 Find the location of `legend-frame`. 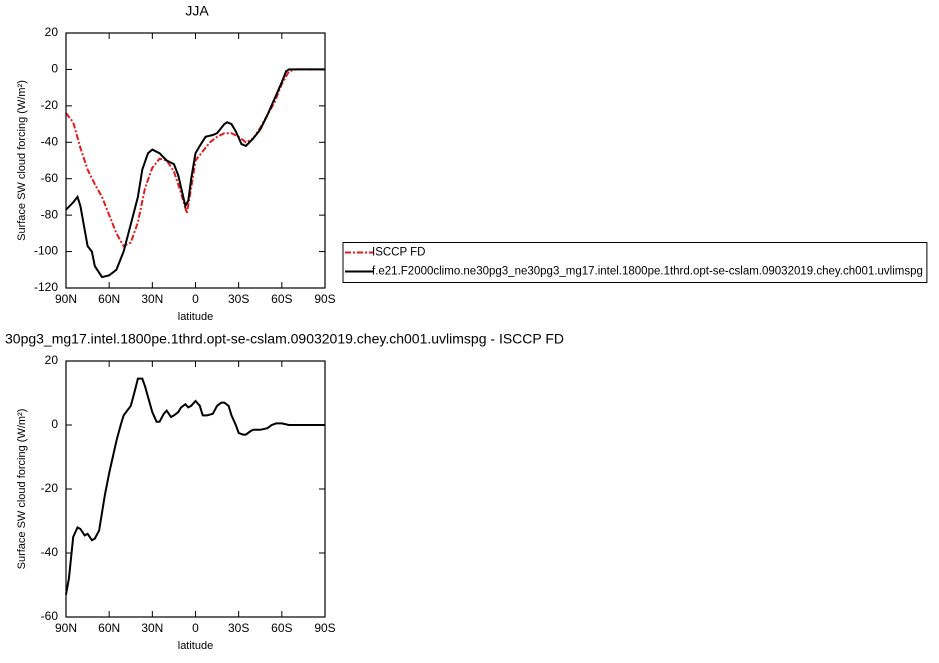

legend-frame is located at coordinates (635, 262).